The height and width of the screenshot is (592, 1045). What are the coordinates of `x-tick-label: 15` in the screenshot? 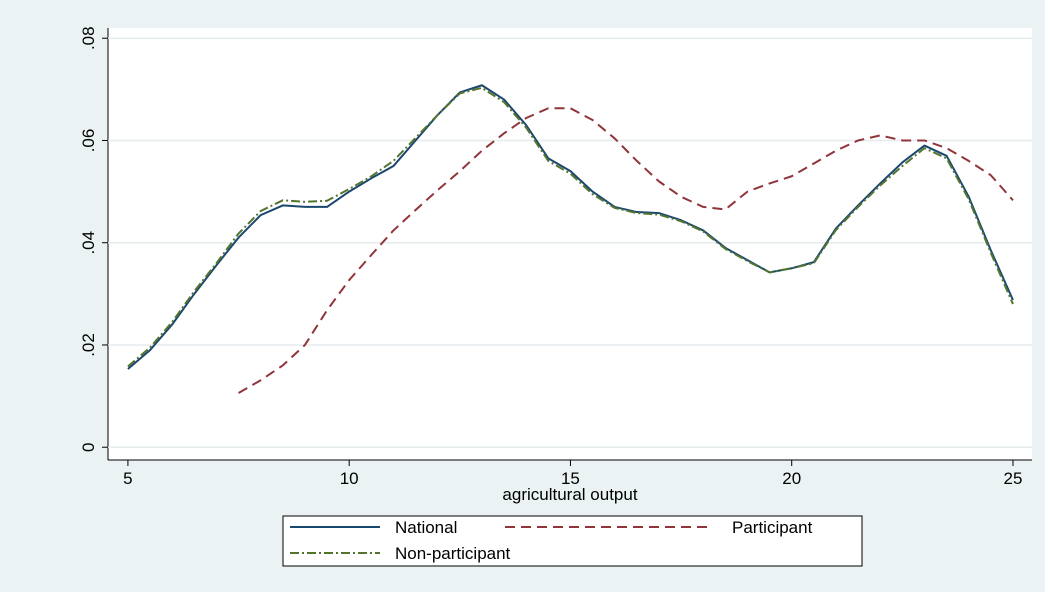 It's located at (570, 478).